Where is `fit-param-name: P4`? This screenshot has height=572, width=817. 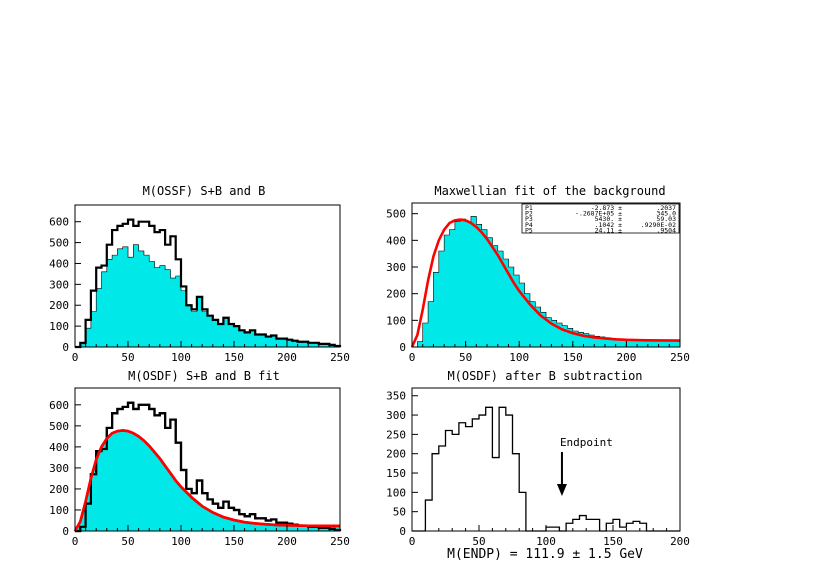 fit-param-name: P4 is located at coordinates (529, 225).